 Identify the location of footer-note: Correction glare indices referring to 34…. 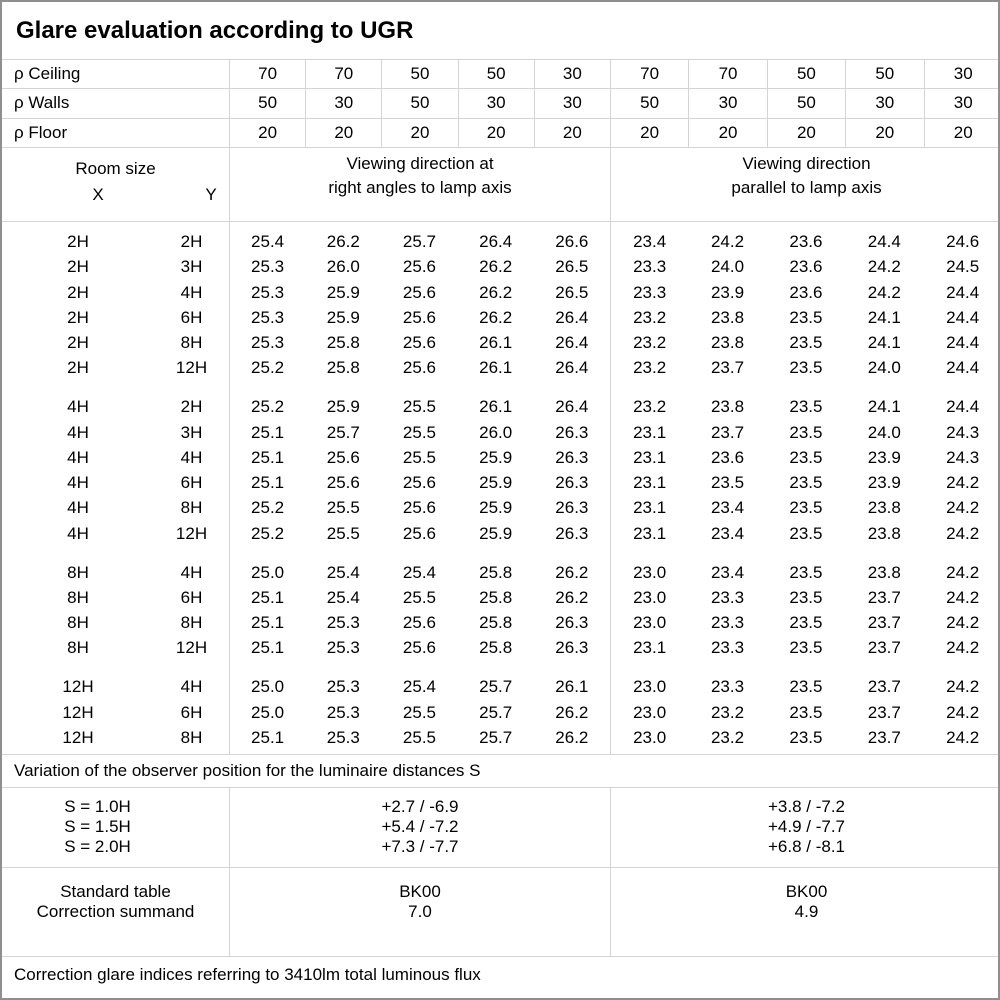
(247, 974).